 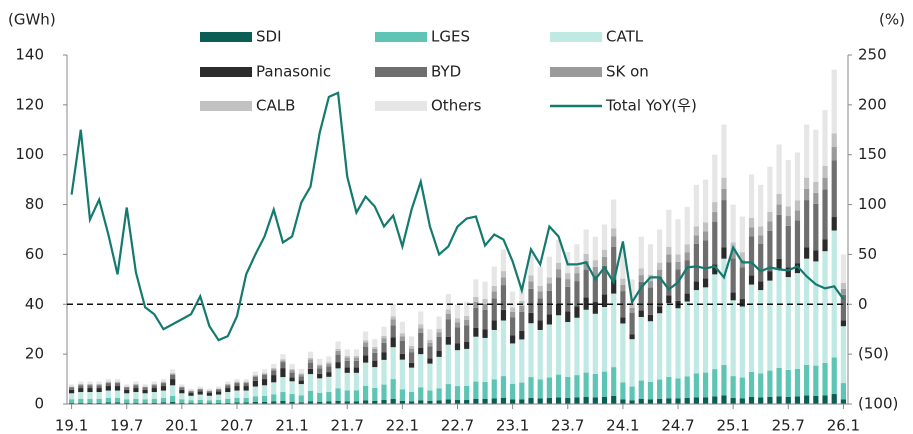 What do you see at coordinates (788, 425) in the screenshot?
I see `x-tick-label: 25.7` at bounding box center [788, 425].